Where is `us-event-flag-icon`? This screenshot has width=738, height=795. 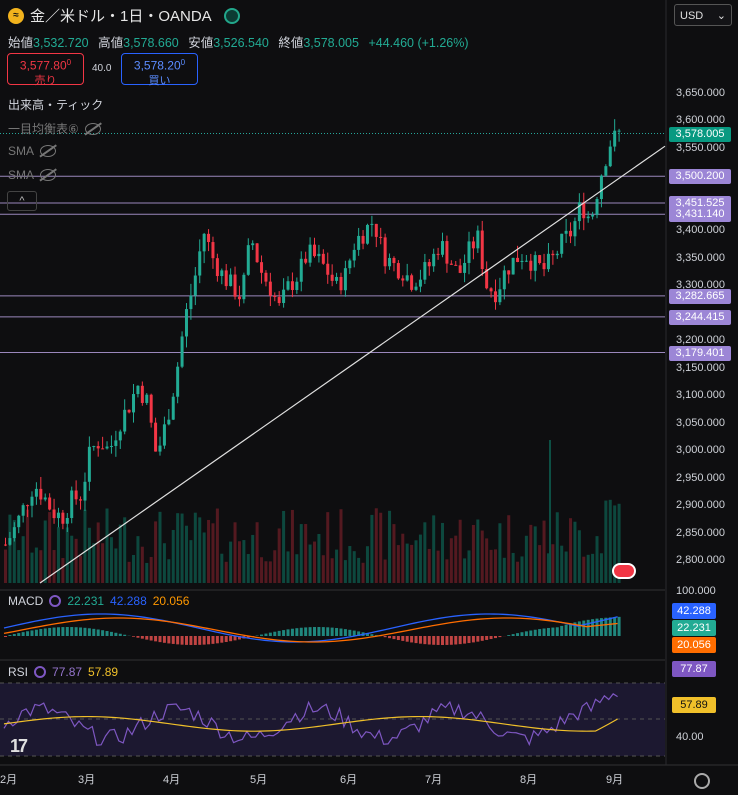
us-event-flag-icon is located at coordinates (624, 571).